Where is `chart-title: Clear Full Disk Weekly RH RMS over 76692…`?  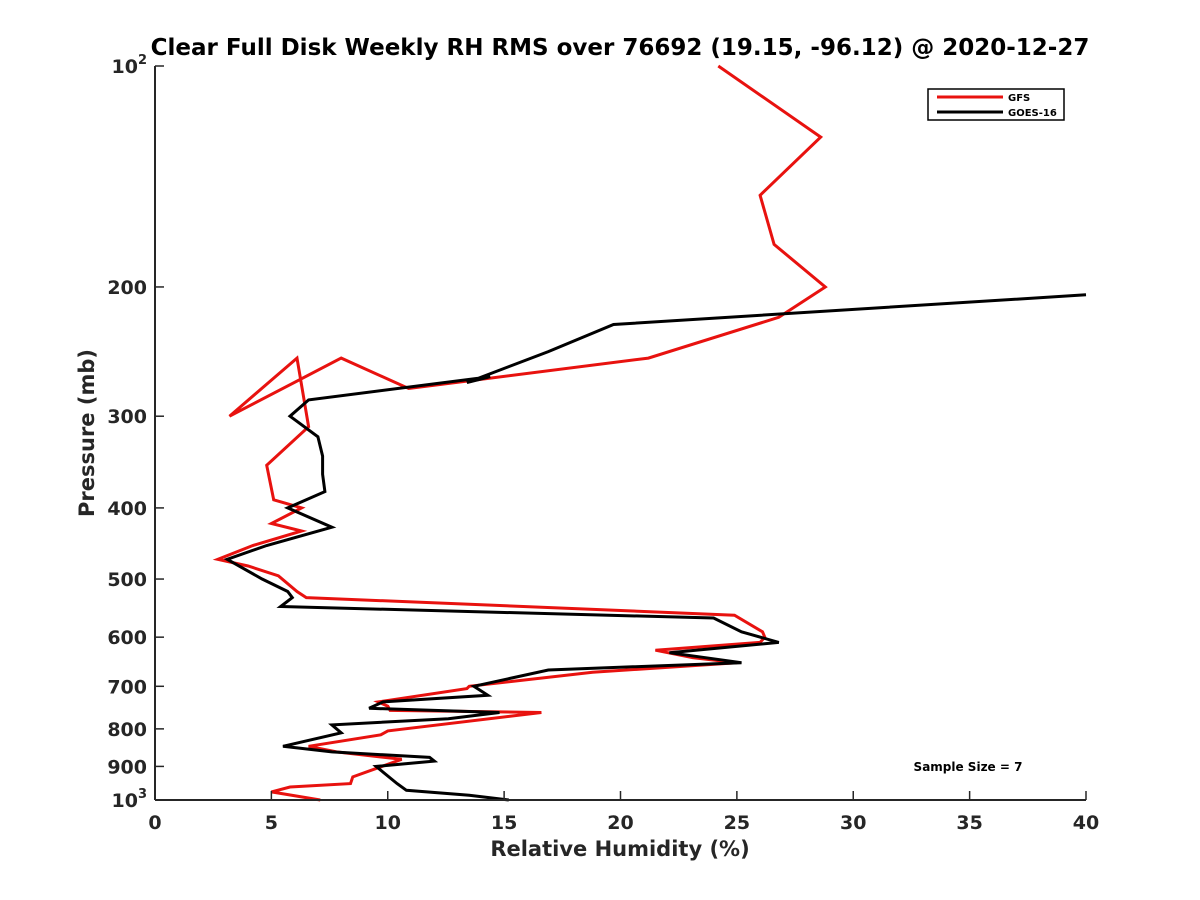
chart-title: Clear Full Disk Weekly RH RMS over 76692… is located at coordinates (620, 48).